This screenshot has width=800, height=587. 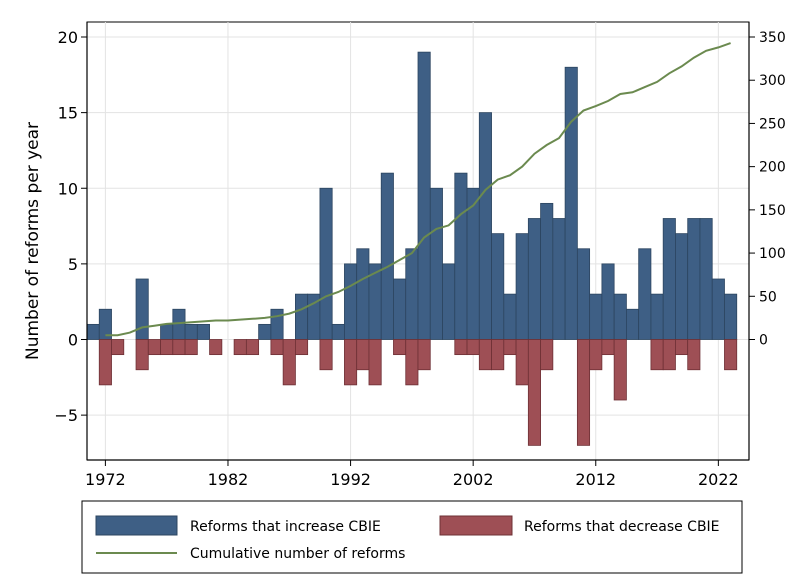 What do you see at coordinates (772, 254) in the screenshot?
I see `y2-tick-label: 100` at bounding box center [772, 254].